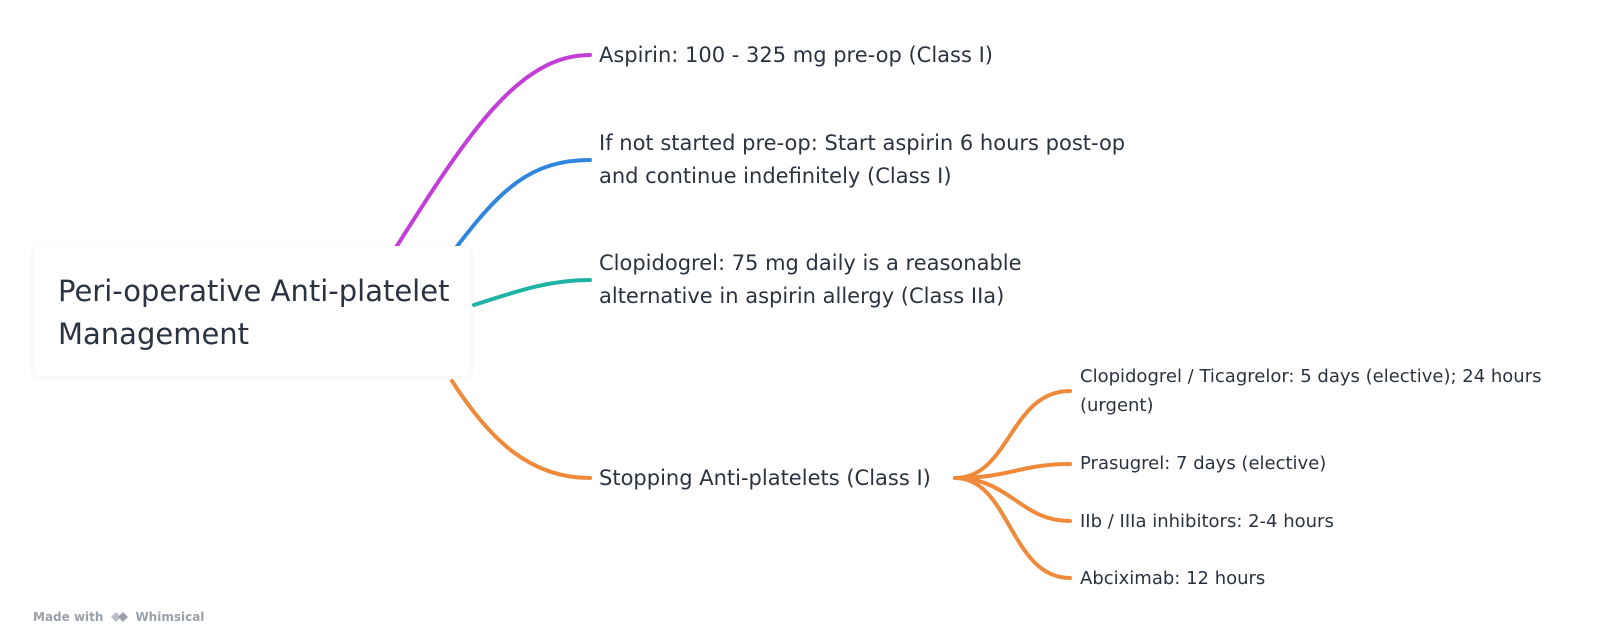 The height and width of the screenshot is (641, 1600). I want to click on whimsical-logo-icon, so click(120, 617).